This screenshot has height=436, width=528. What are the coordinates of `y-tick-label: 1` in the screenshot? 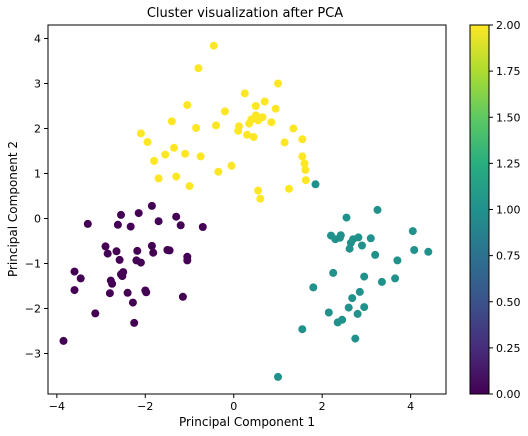 It's located at (37, 174).